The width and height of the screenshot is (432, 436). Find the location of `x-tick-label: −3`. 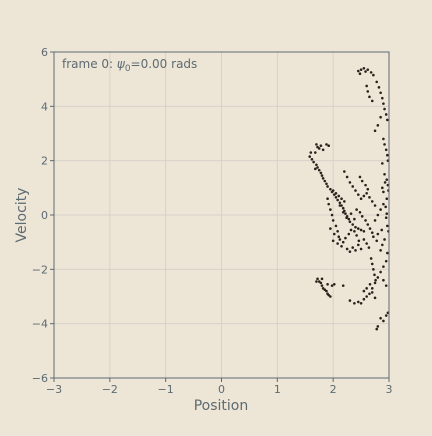

x-tick-label: −3 is located at coordinates (54, 389).